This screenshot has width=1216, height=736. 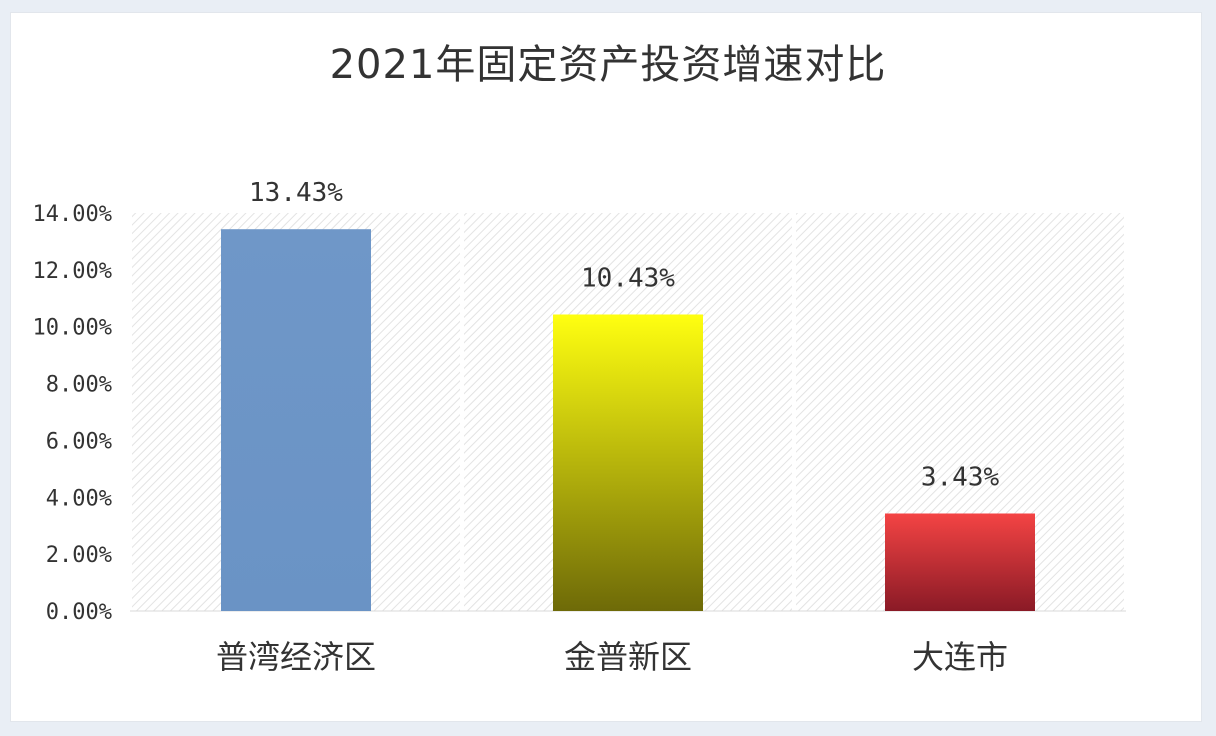 I want to click on y-tick-label: 0.00%, so click(x=79, y=612).